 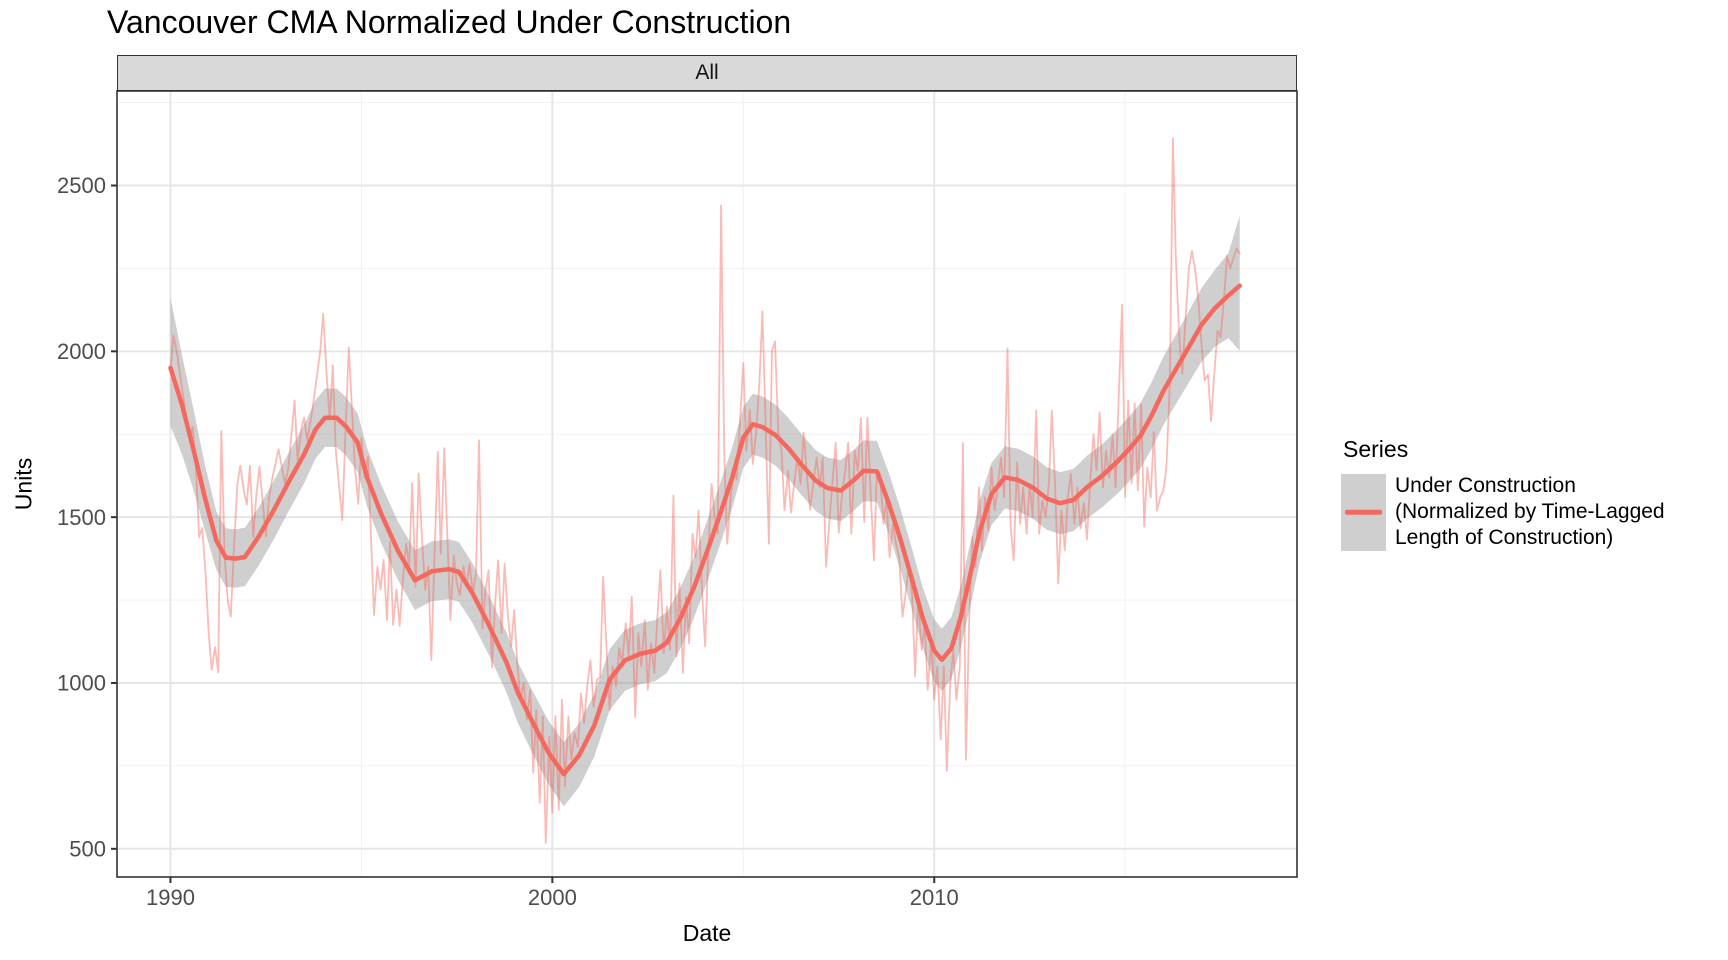 What do you see at coordinates (81, 185) in the screenshot?
I see `y-tick-label: 2500` at bounding box center [81, 185].